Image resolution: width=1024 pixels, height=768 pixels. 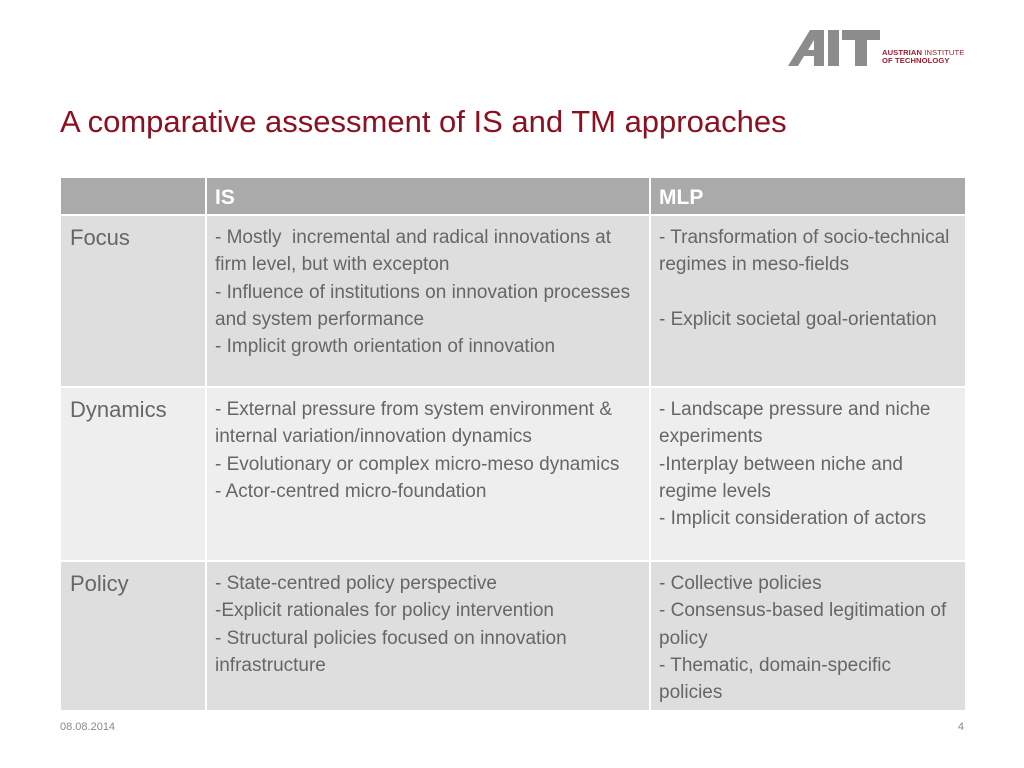 I want to click on ait-logo-text: AUSTRIAN INSTITUTE OF TECHNOLOGY, so click(x=923, y=57).